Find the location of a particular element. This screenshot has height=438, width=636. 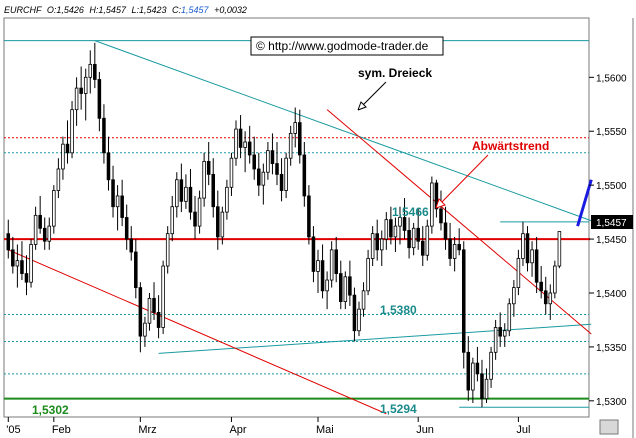

low-label: L: is located at coordinates (135, 10).